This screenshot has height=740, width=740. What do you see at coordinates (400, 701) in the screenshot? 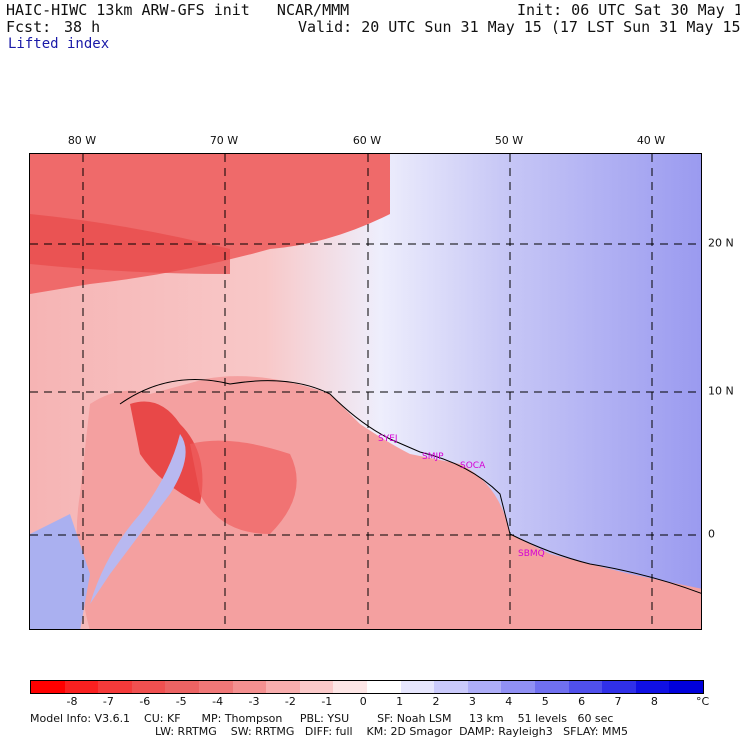
I see `colorbar-tick-label: 1` at bounding box center [400, 701].